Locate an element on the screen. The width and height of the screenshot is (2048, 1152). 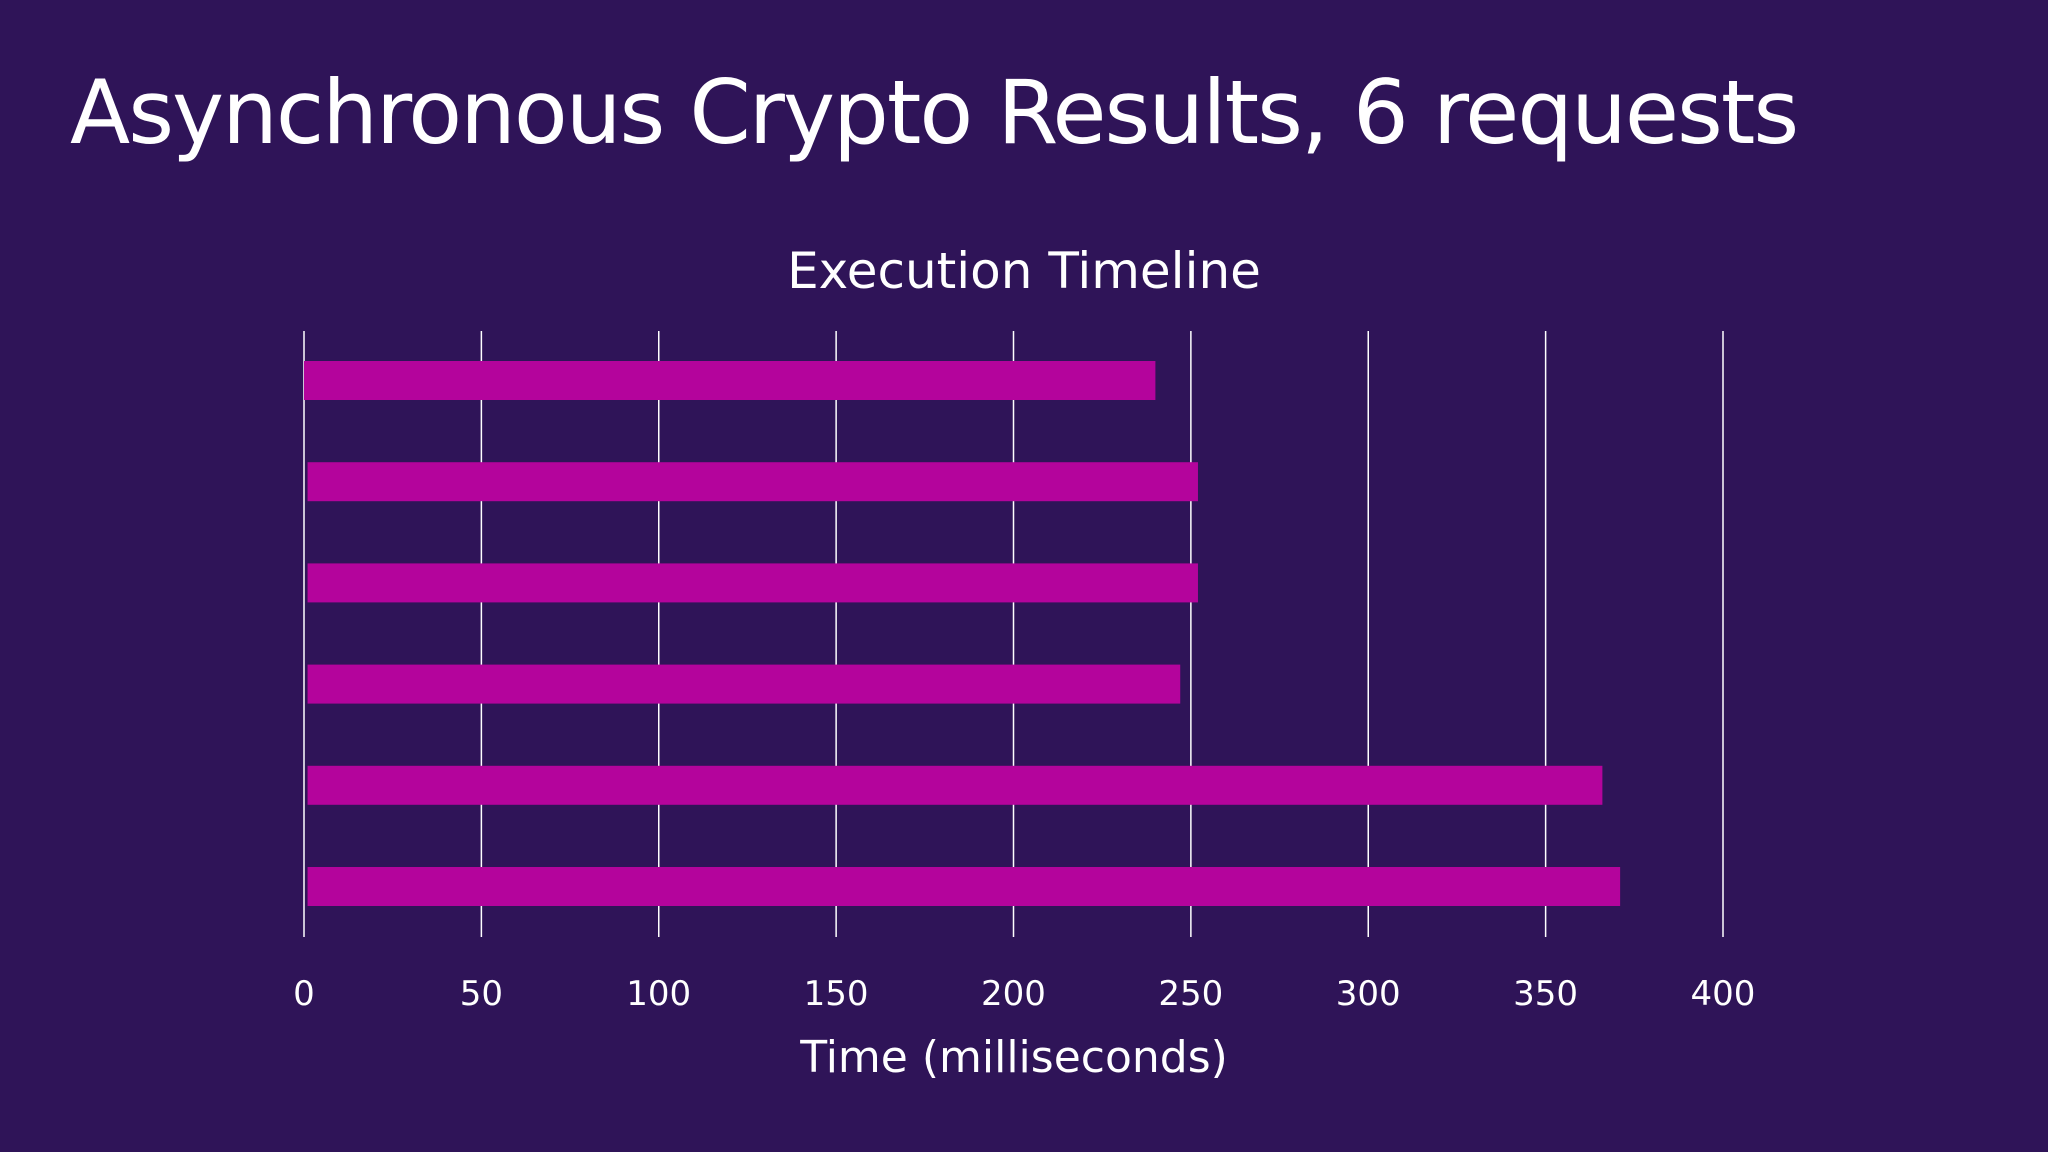
x-tick-label-100: 100 is located at coordinates (658, 994).